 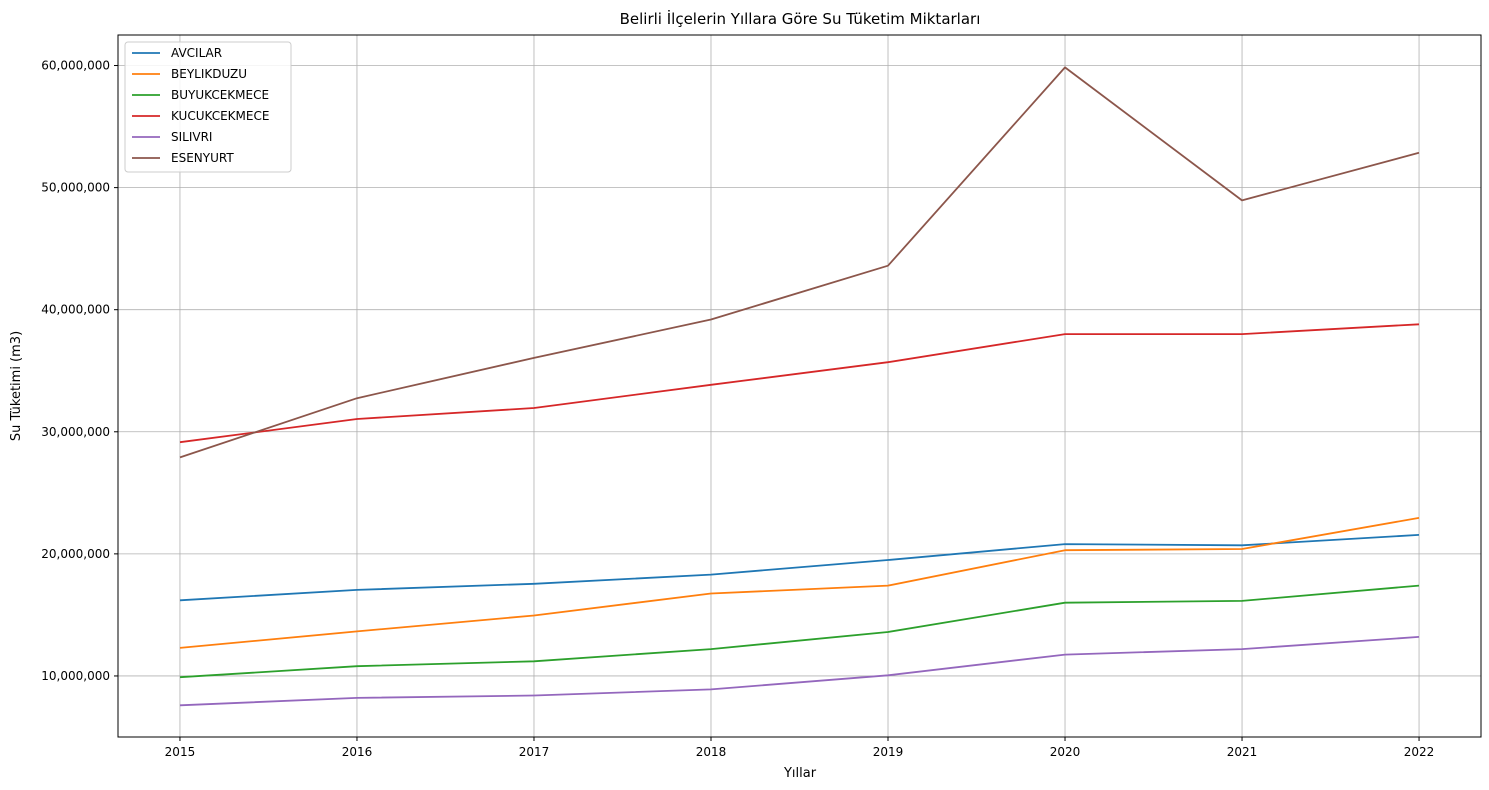 I want to click on x-tick-label: 2016, so click(x=357, y=752).